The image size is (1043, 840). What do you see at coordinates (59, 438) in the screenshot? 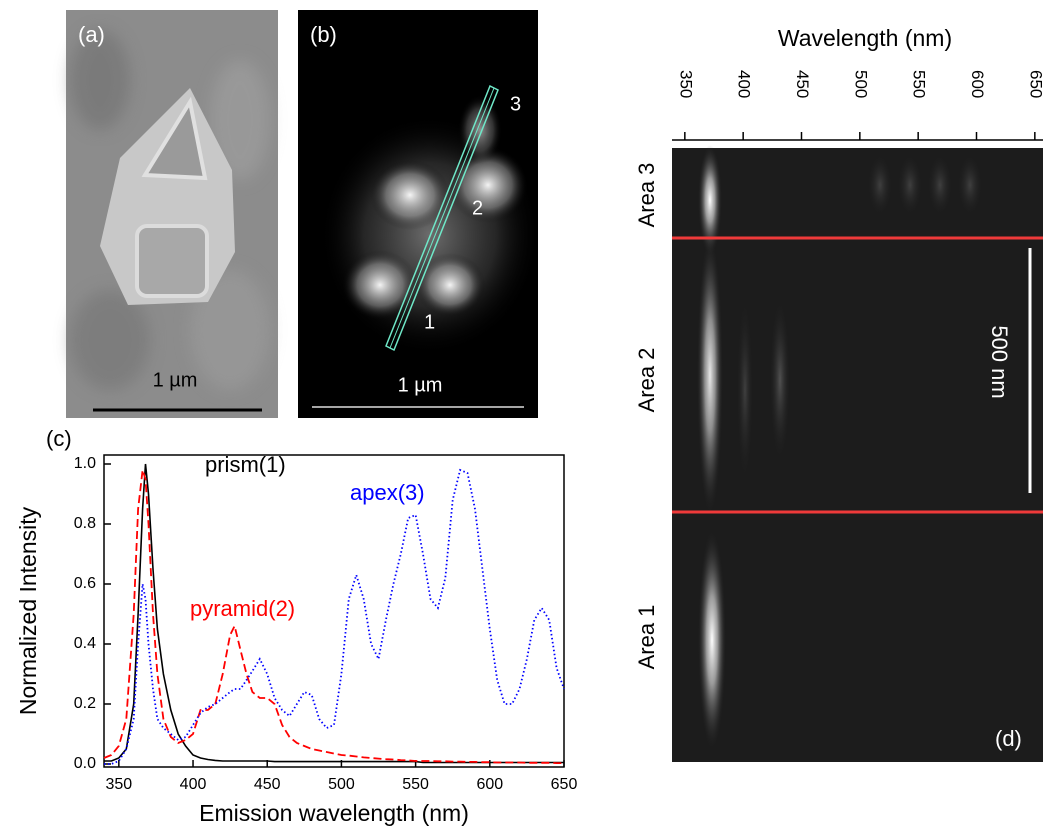
I see `panel-label: (c)` at bounding box center [59, 438].